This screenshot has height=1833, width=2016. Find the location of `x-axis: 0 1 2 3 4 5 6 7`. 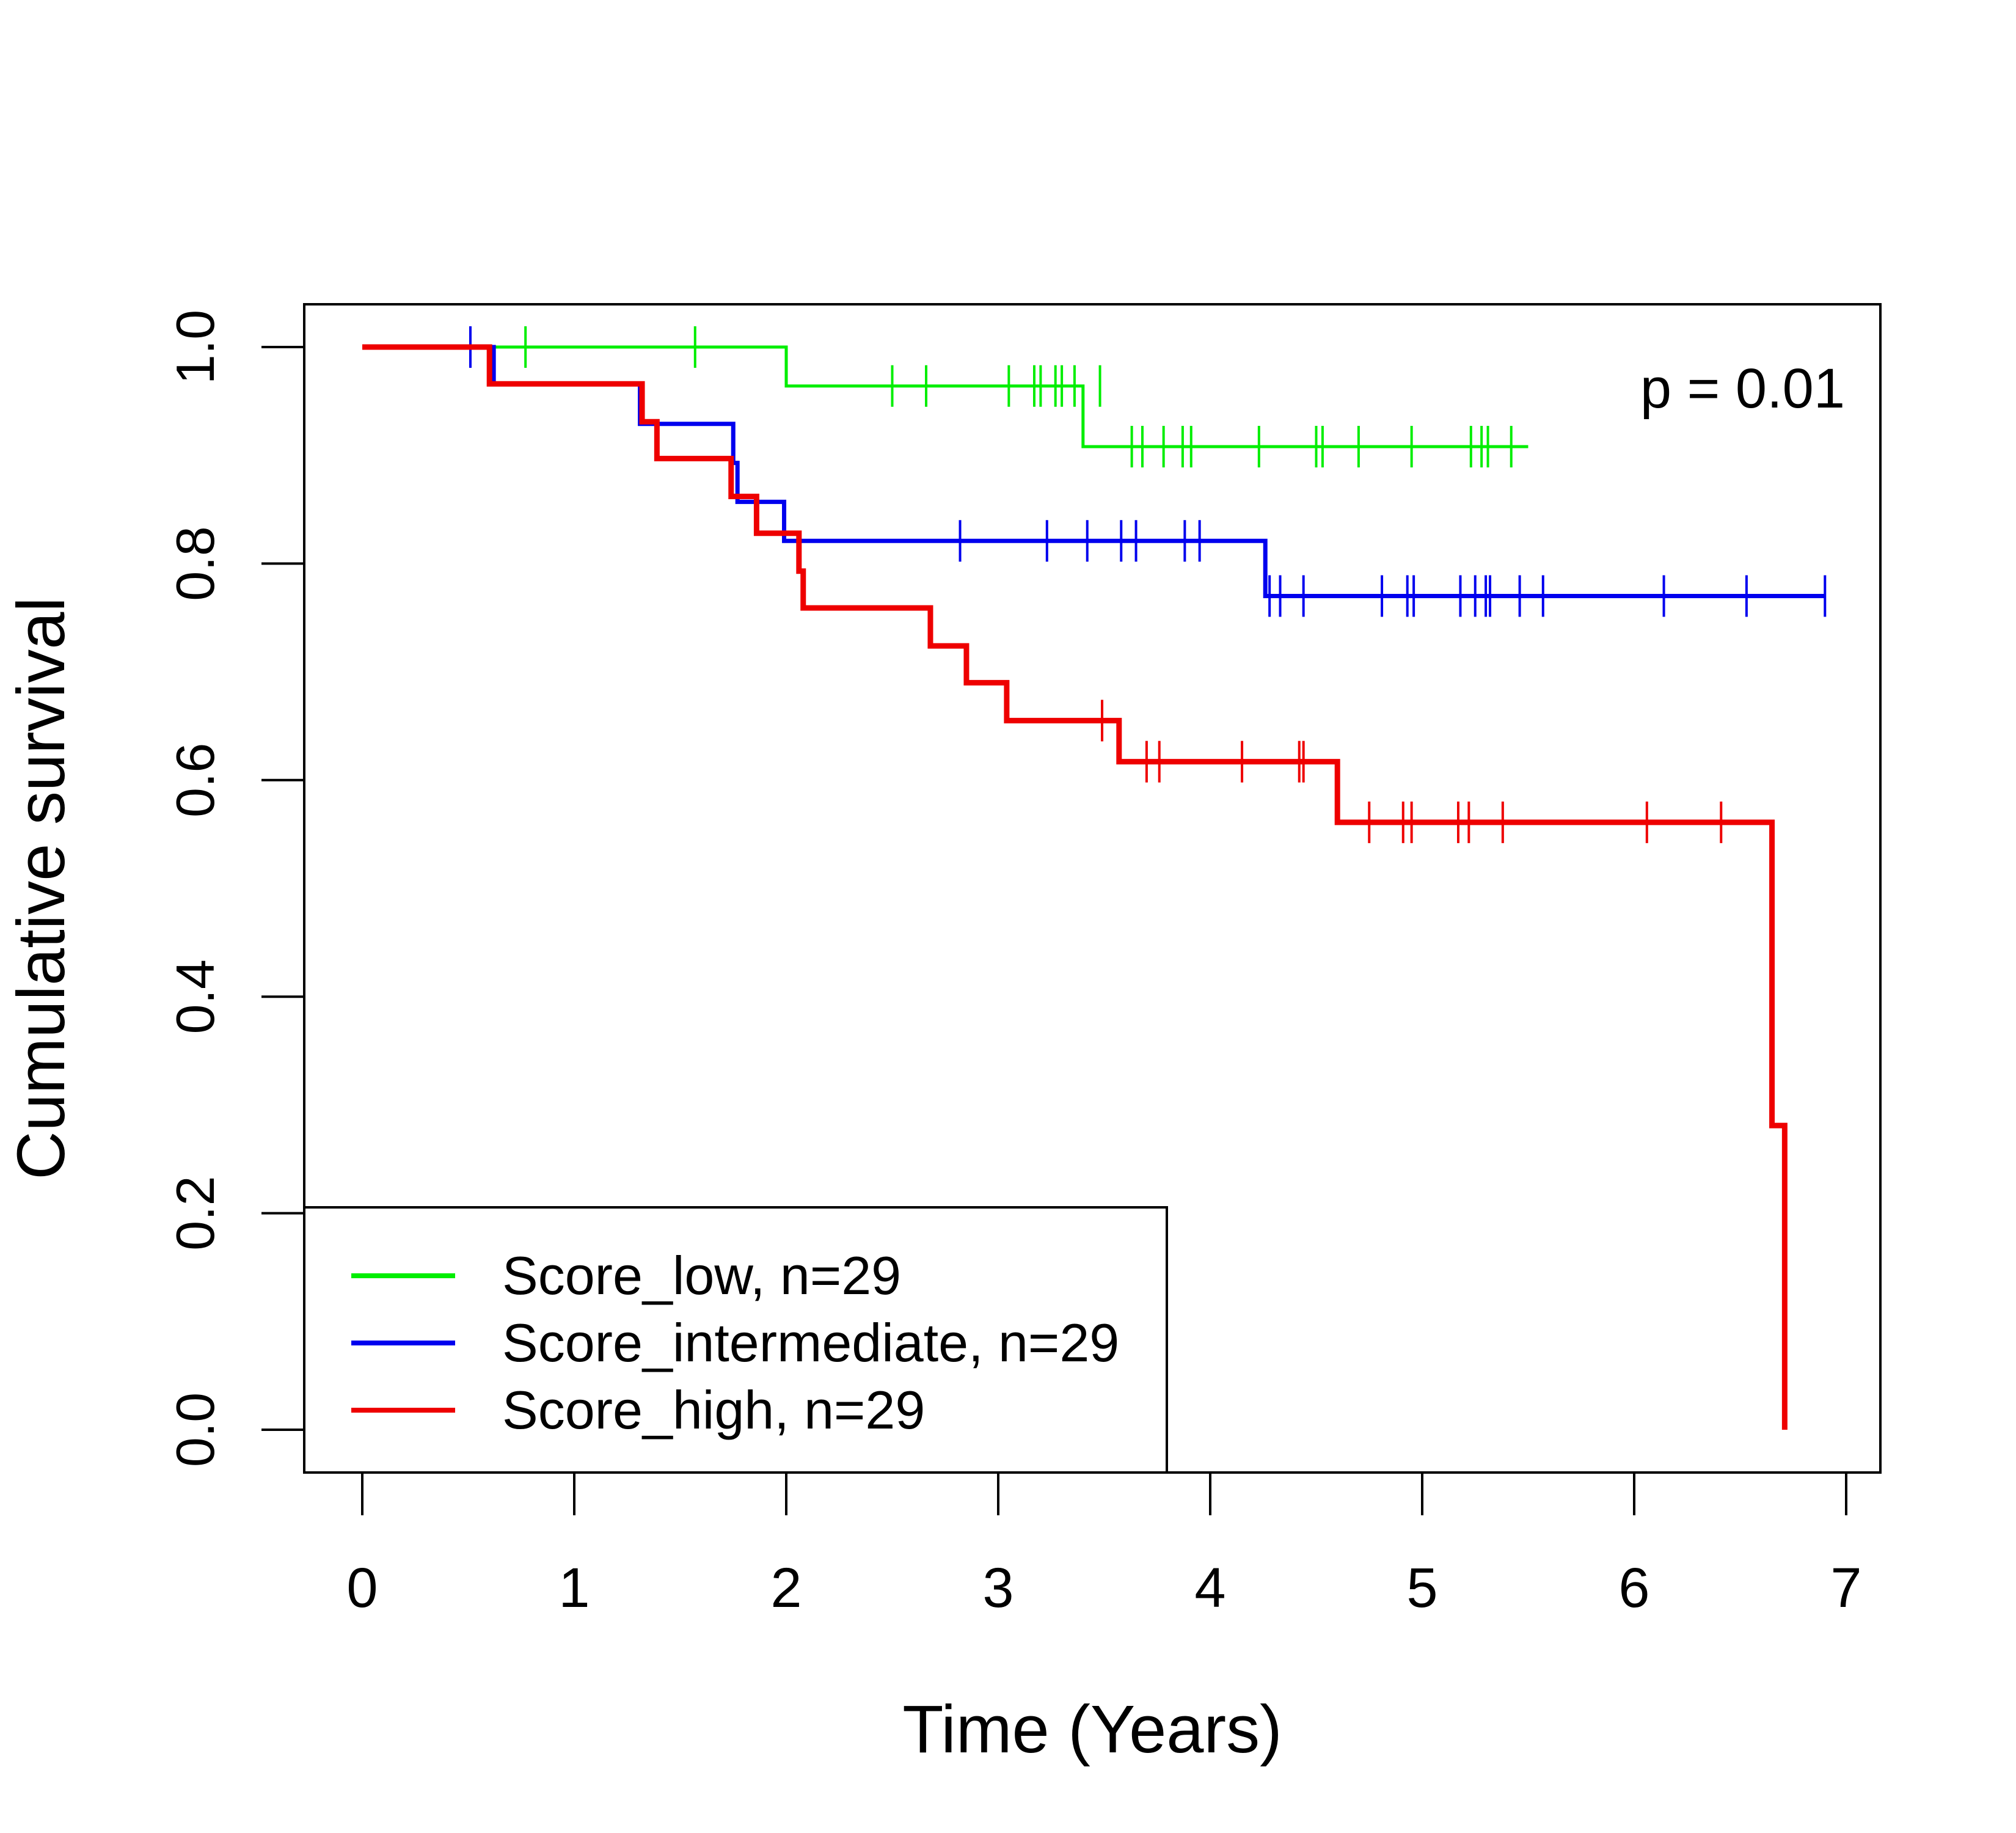

x-axis: 0 1 2 3 4 5 6 7 is located at coordinates (1104, 1545).